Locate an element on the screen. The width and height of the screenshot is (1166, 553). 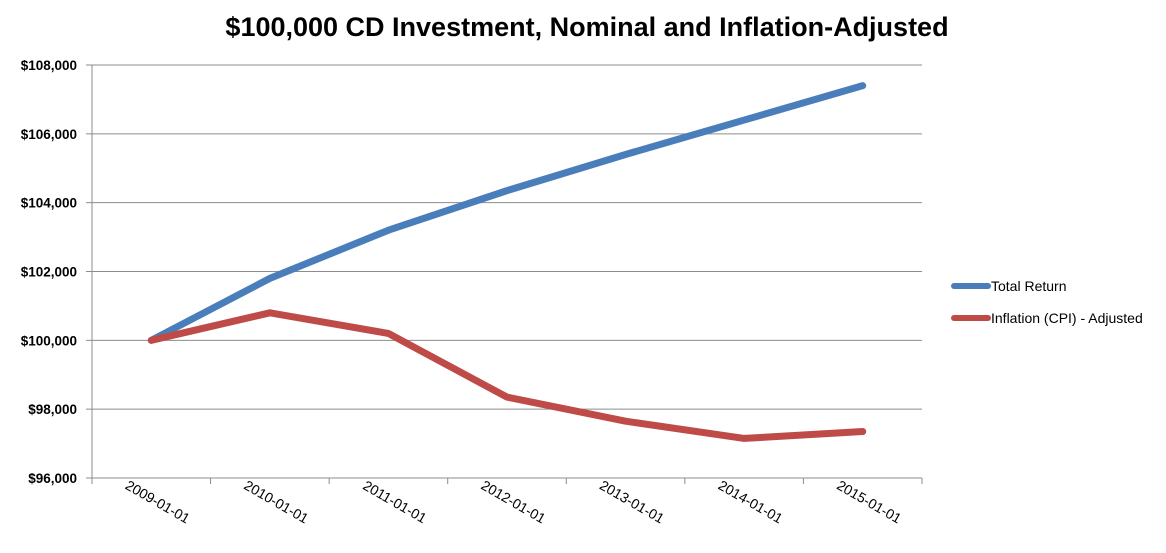
y-tick-label: $102,000 is located at coordinates (49, 272).